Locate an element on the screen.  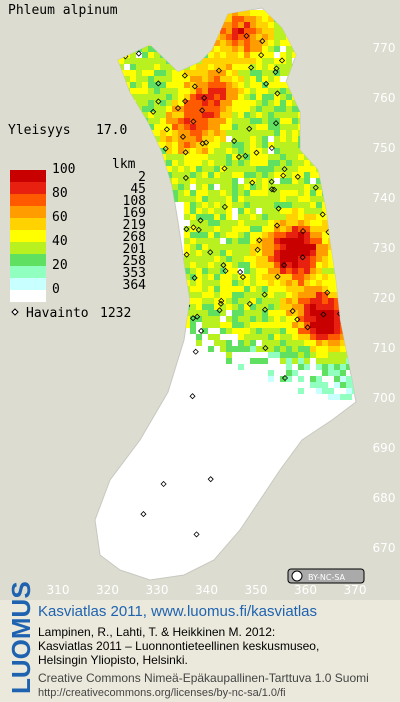
x-coordinate-label: 320 is located at coordinates (107, 590).